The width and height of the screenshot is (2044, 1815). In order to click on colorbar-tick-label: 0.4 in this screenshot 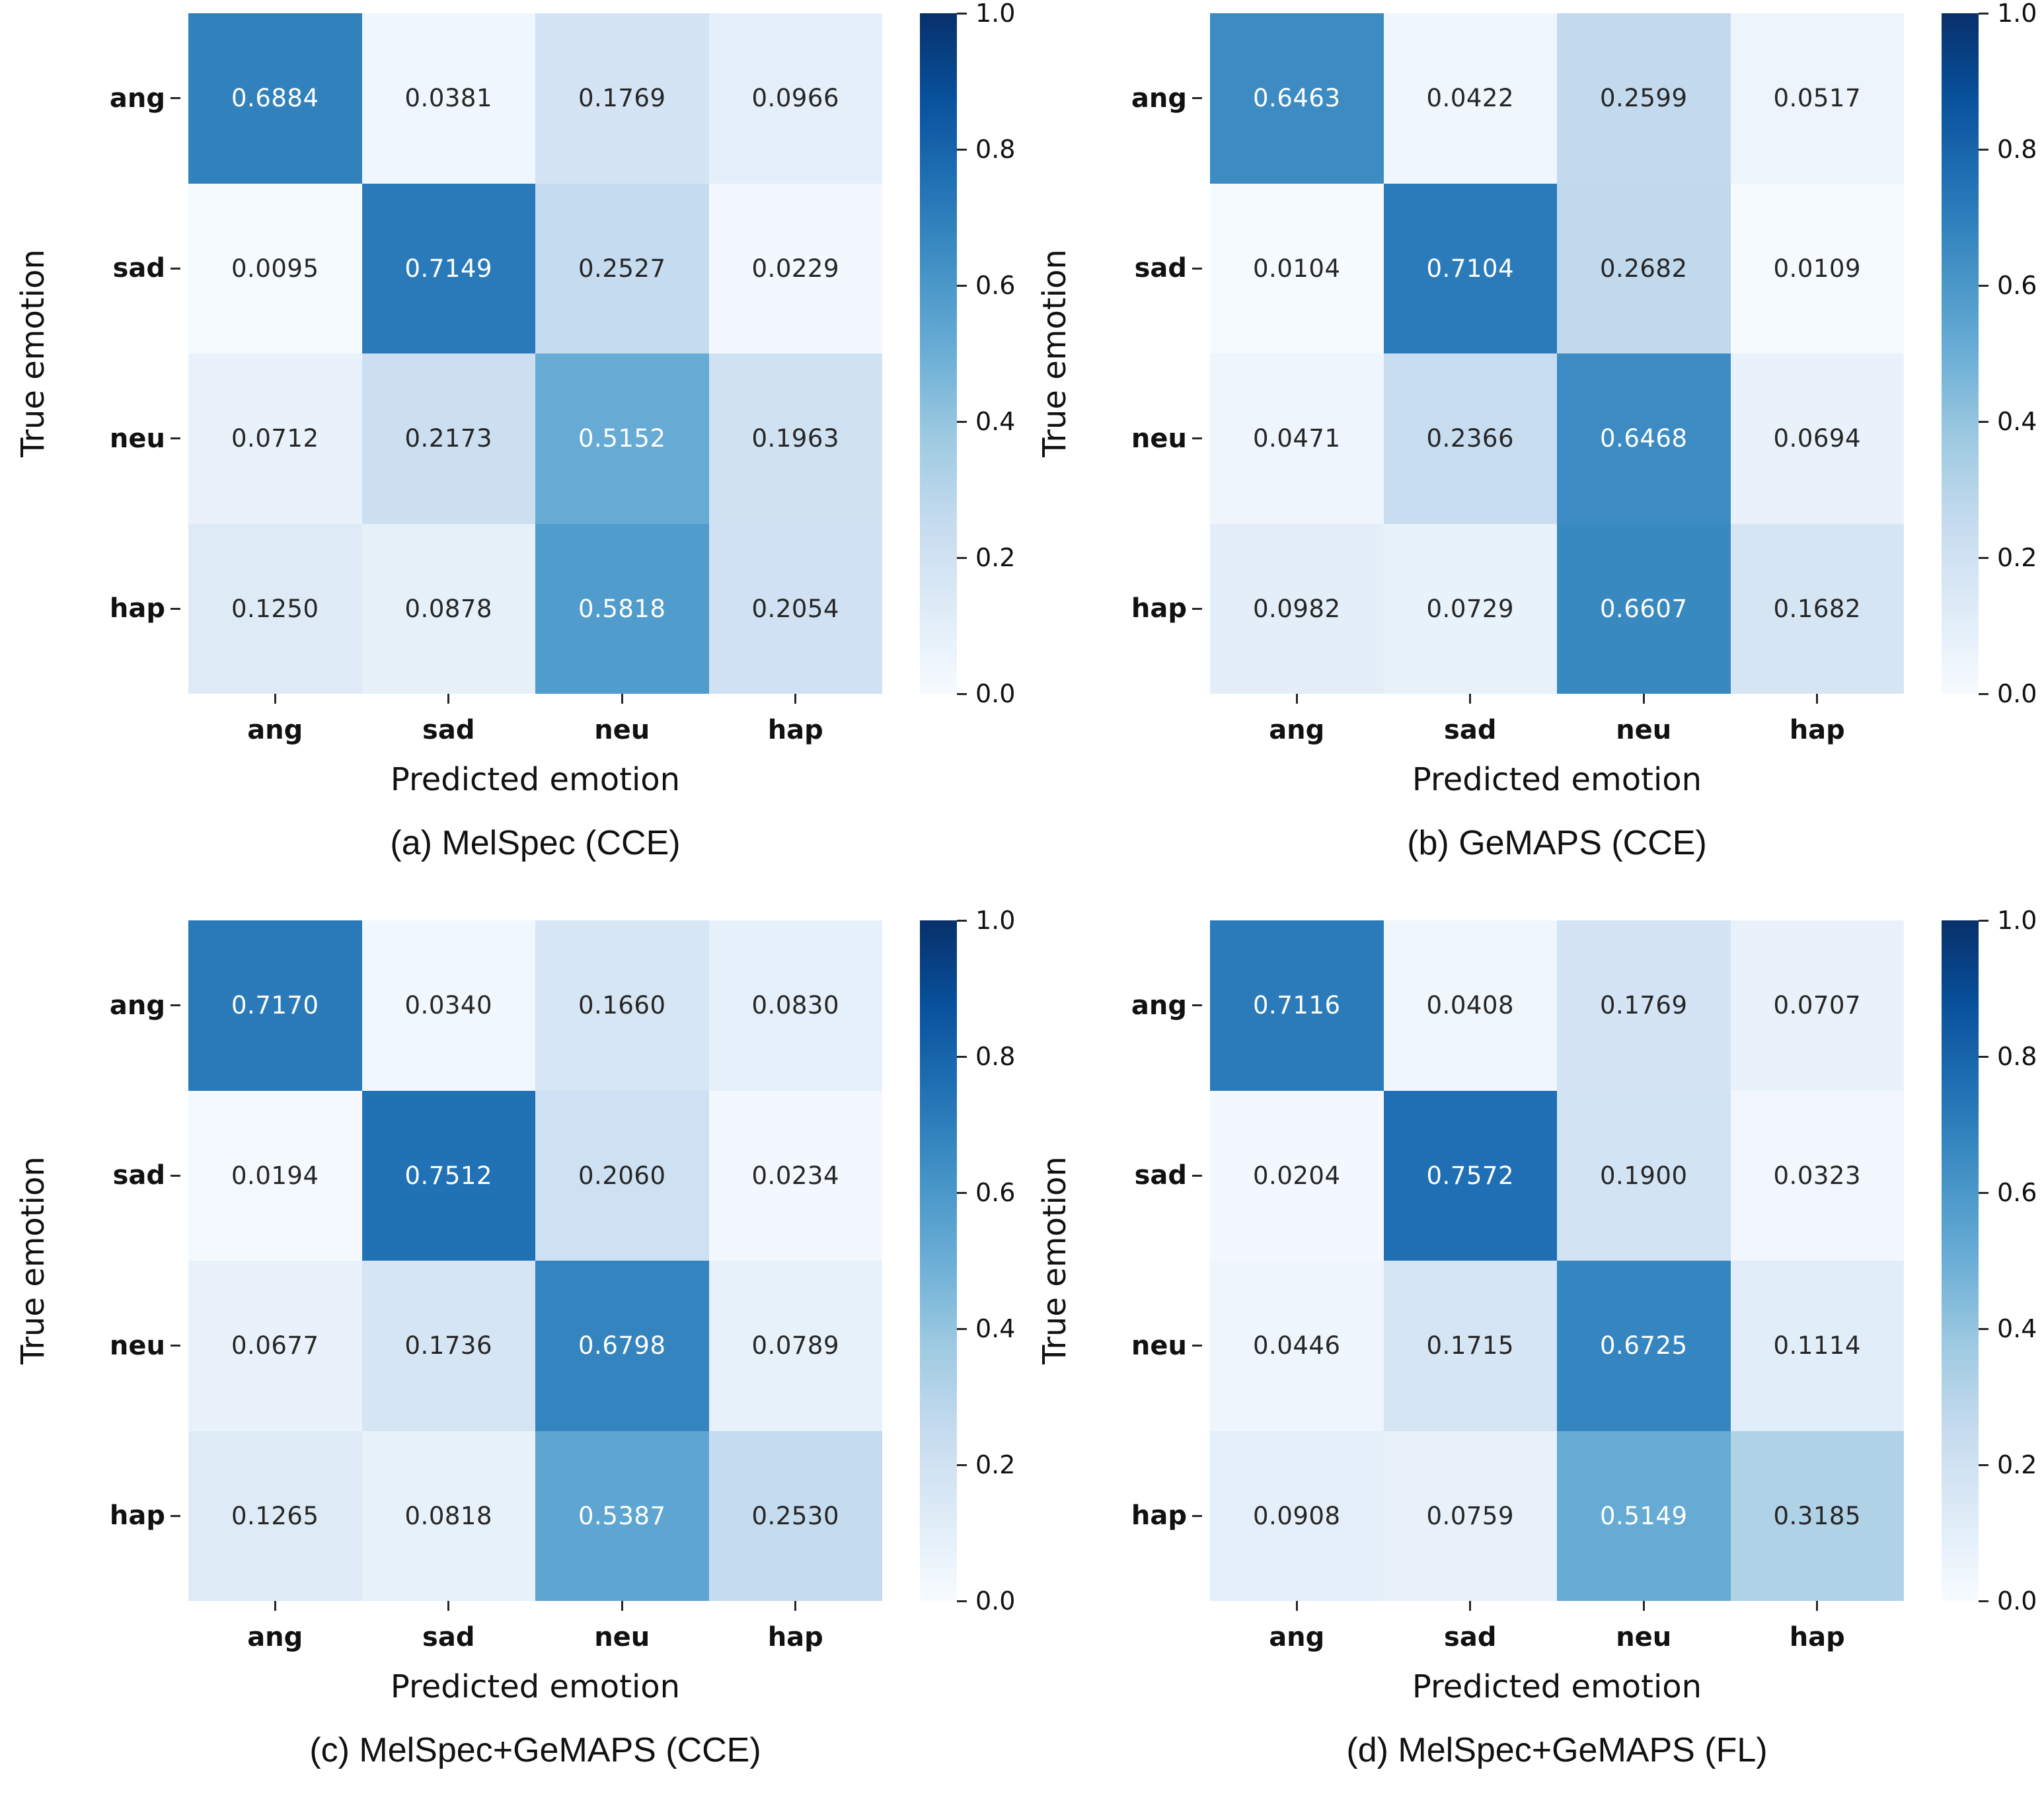, I will do `click(996, 421)`.